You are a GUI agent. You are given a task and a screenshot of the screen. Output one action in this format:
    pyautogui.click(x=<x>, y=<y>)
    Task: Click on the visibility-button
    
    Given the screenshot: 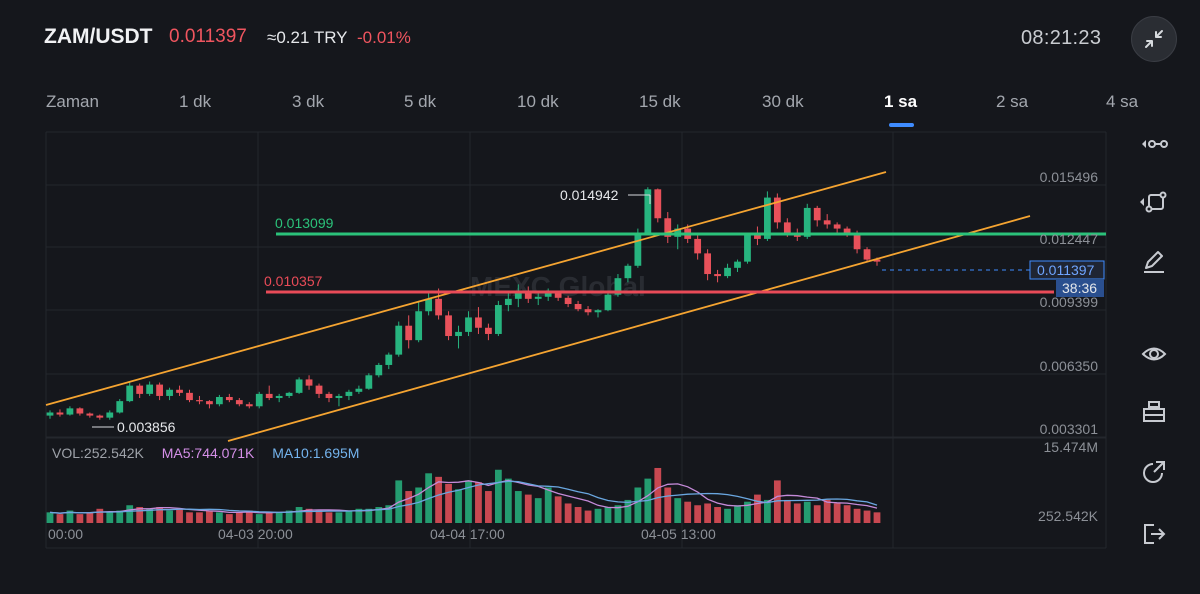 What is the action you would take?
    pyautogui.click(x=1154, y=354)
    